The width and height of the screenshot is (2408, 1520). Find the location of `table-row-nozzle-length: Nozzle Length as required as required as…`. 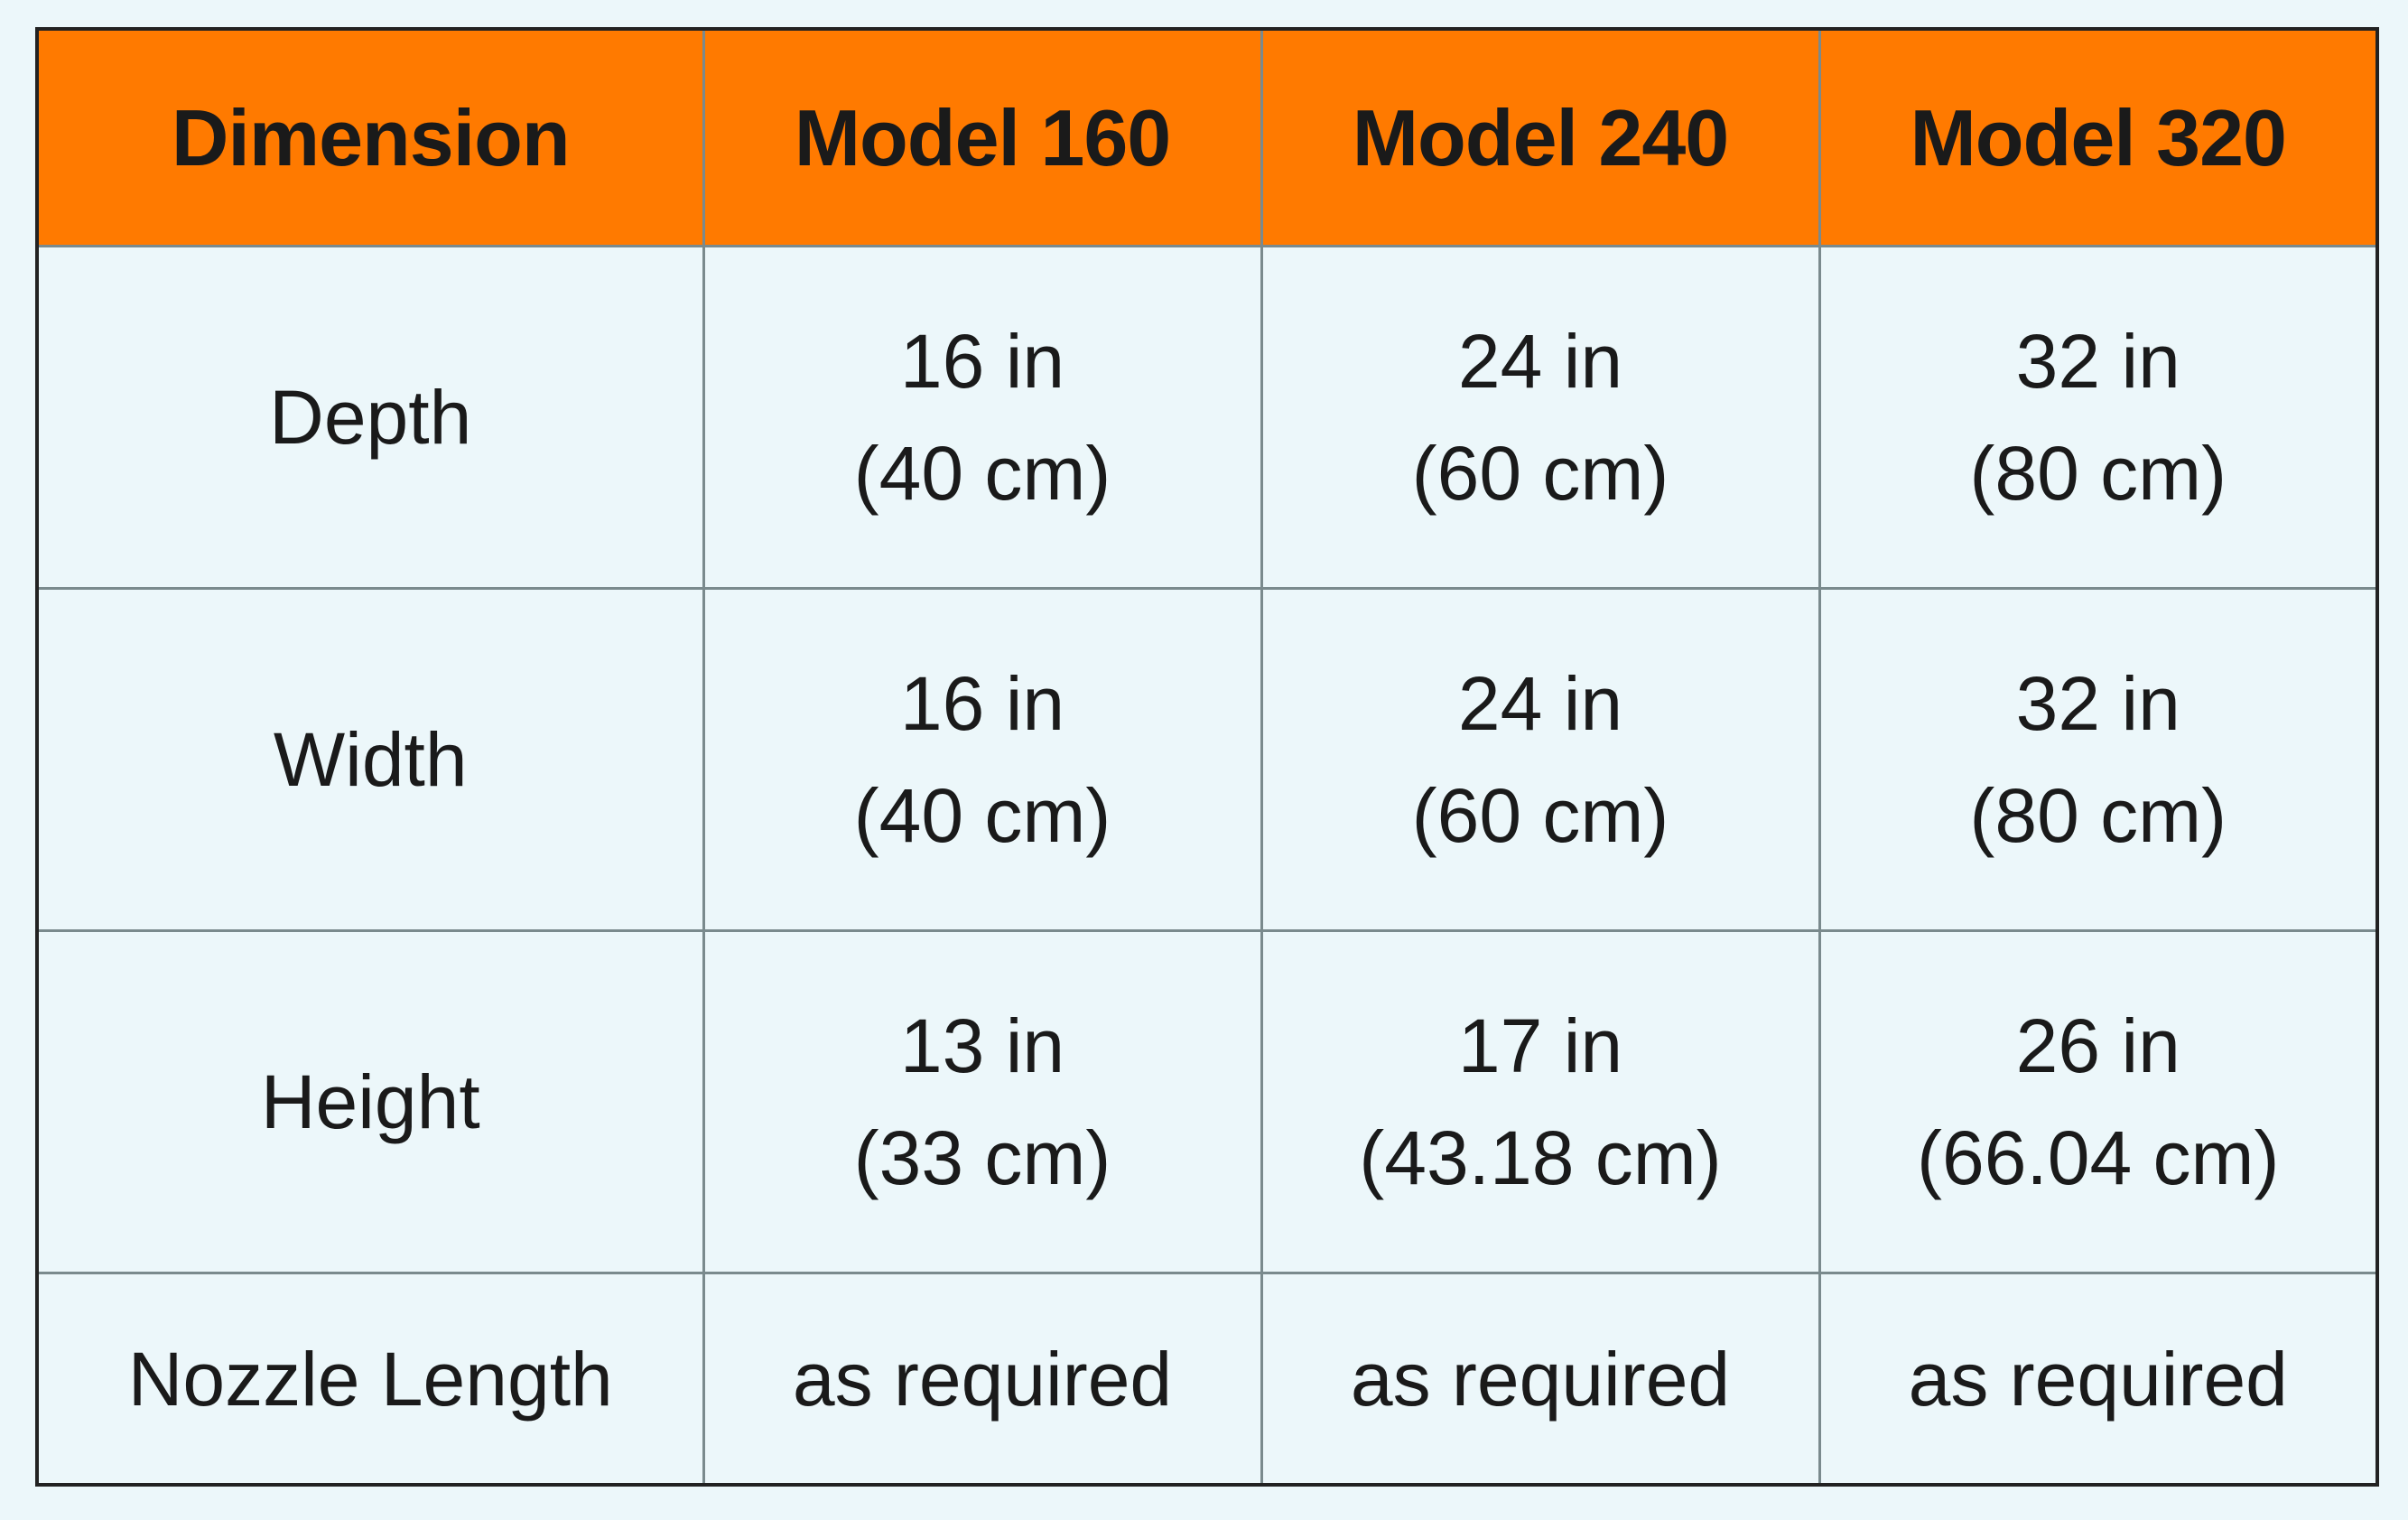

table-row-nozzle-length: Nozzle Length as required as required as… is located at coordinates (1207, 1379).